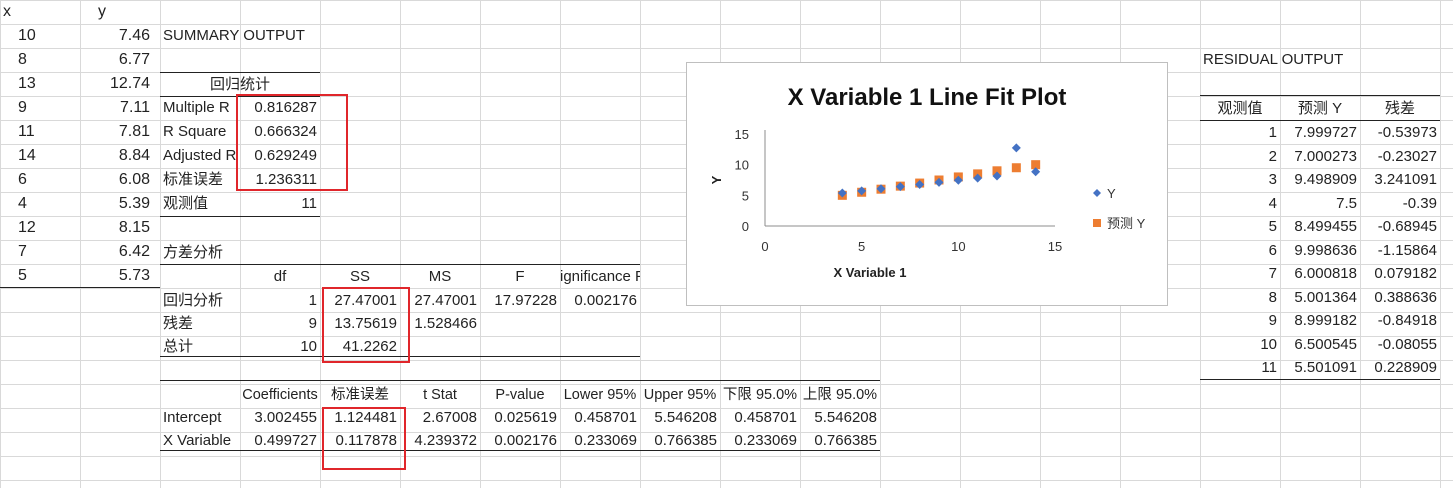 The width and height of the screenshot is (1453, 488). Describe the element at coordinates (1407, 320) in the screenshot. I see `residual-value-cell: -0.84918` at that location.